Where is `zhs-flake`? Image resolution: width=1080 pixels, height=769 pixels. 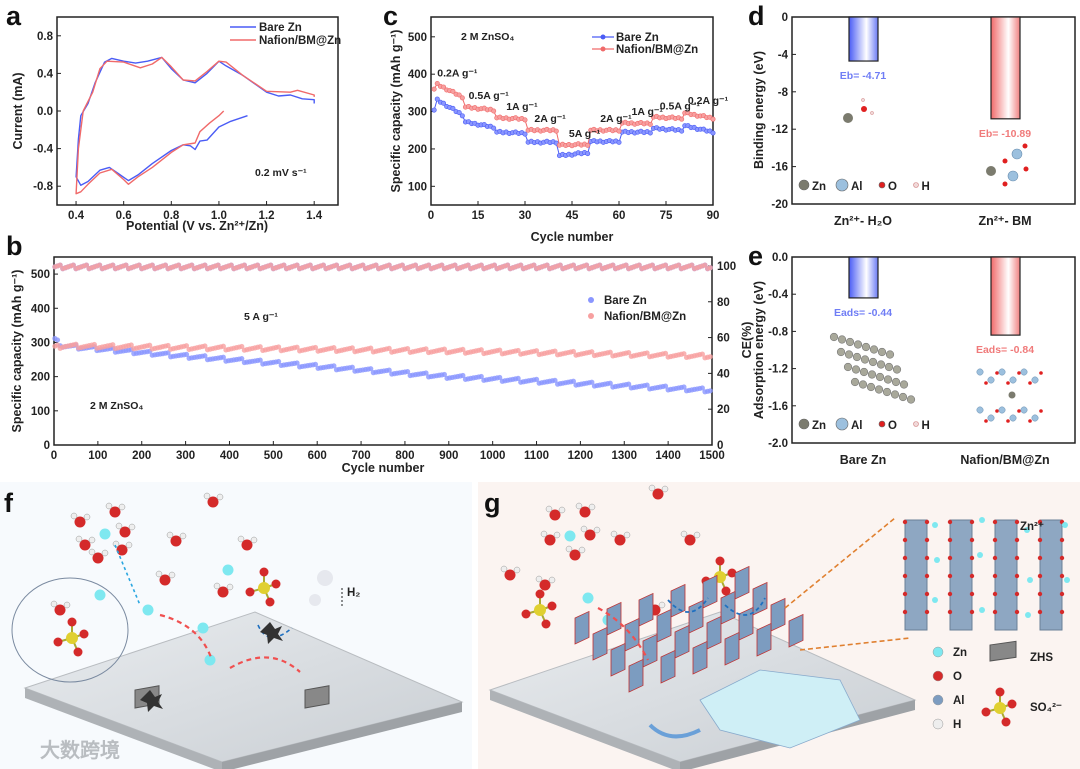
zhs-flake is located at coordinates (317, 697).